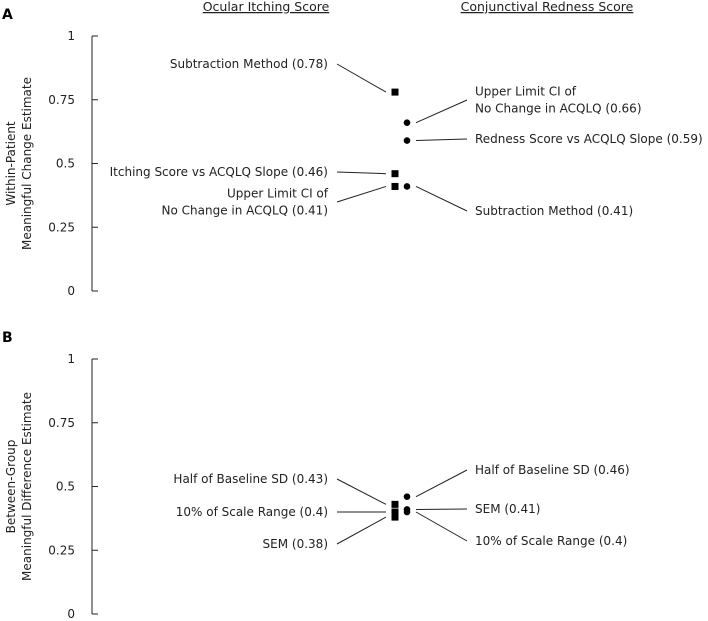 The height and width of the screenshot is (621, 708). Describe the element at coordinates (547, 7) in the screenshot. I see `column-header-conjunctival-redness: Conjunctival Redness Score` at that location.